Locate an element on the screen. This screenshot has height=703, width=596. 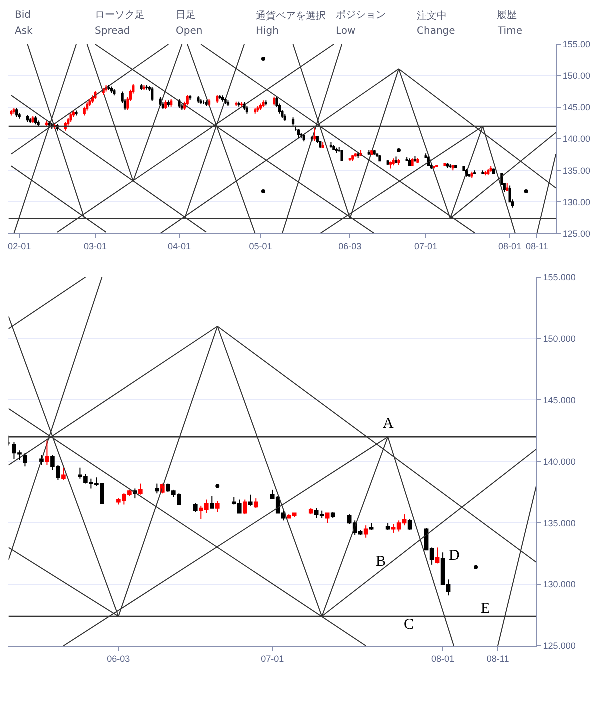
text: ローソク足 is located at coordinates (120, 15).